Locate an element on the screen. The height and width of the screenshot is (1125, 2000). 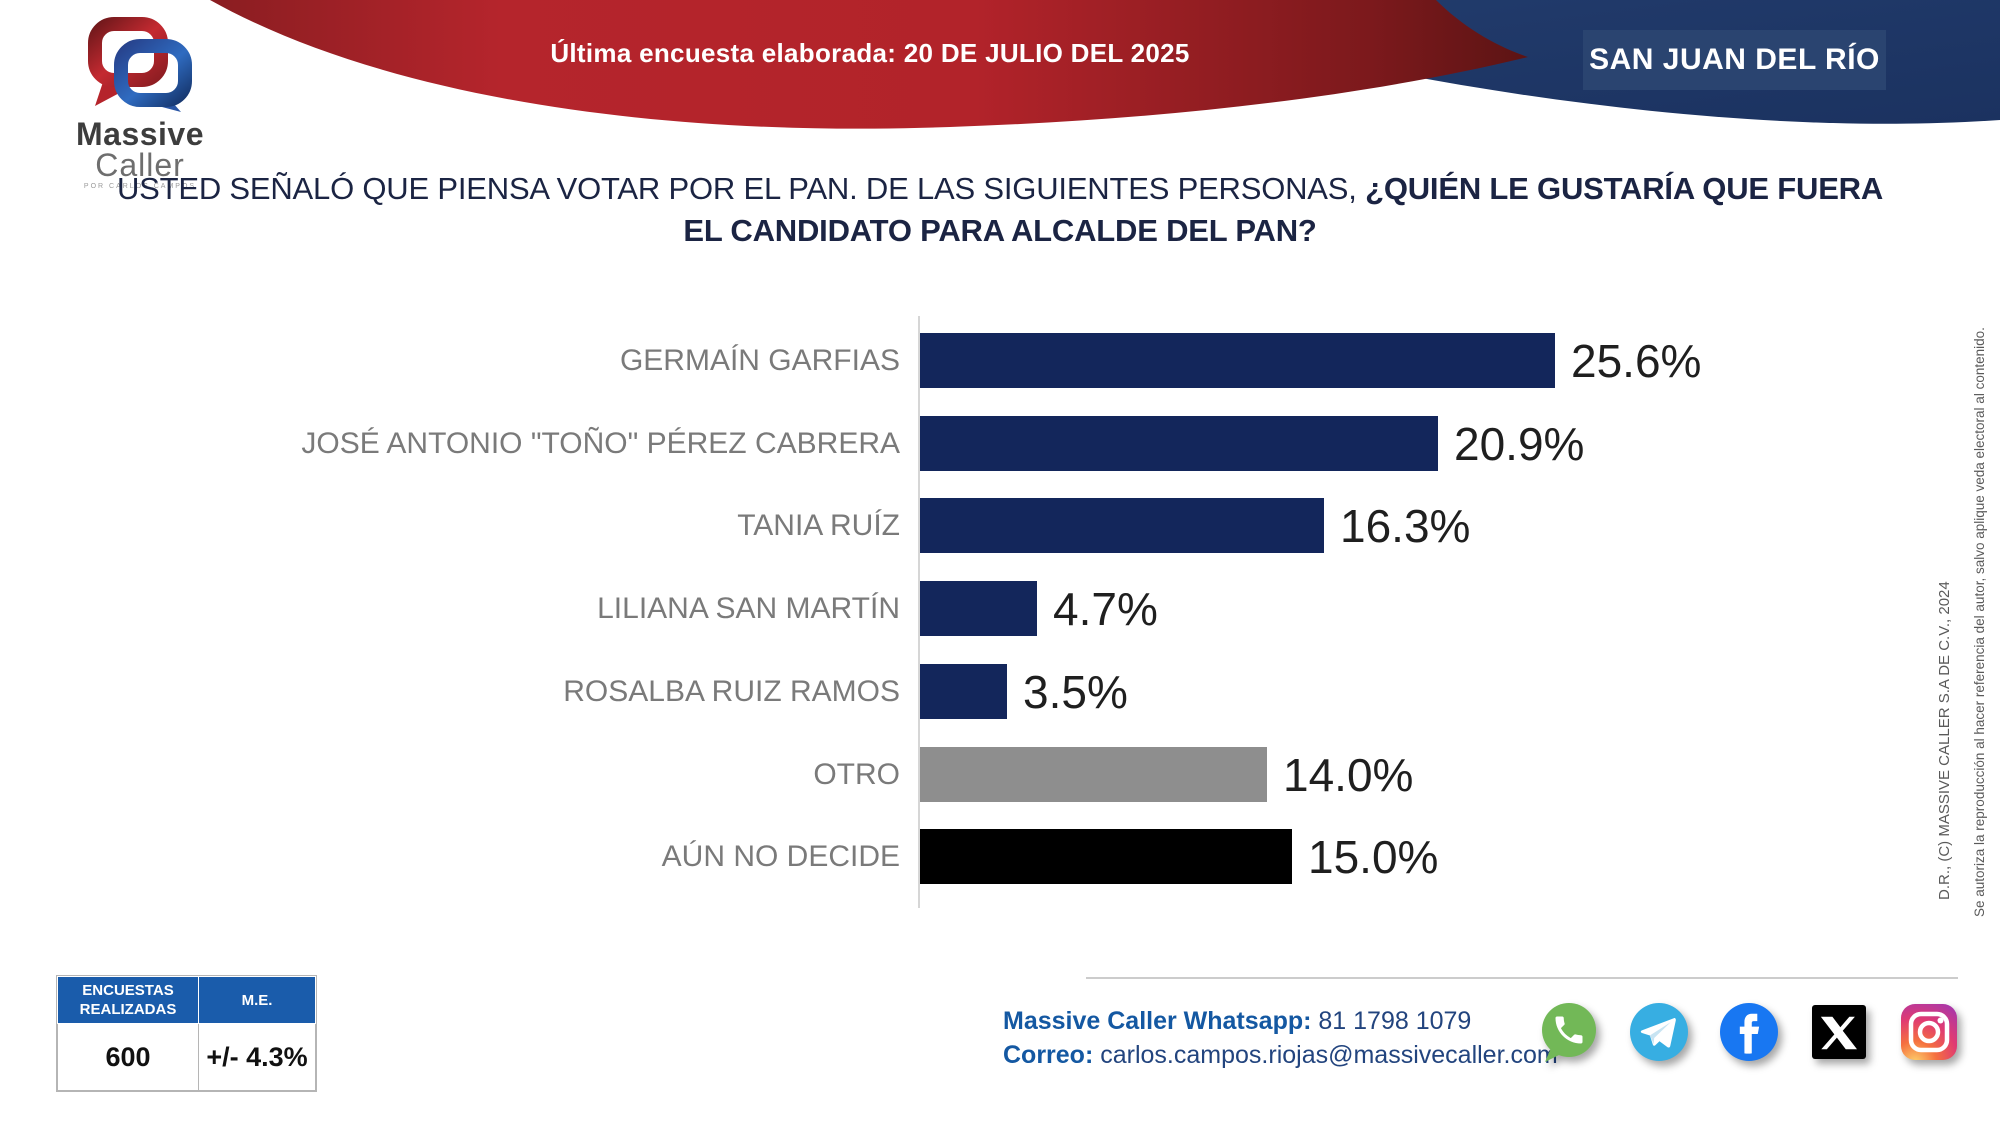
stats-value-me: +/- 4.3% is located at coordinates (257, 1057).